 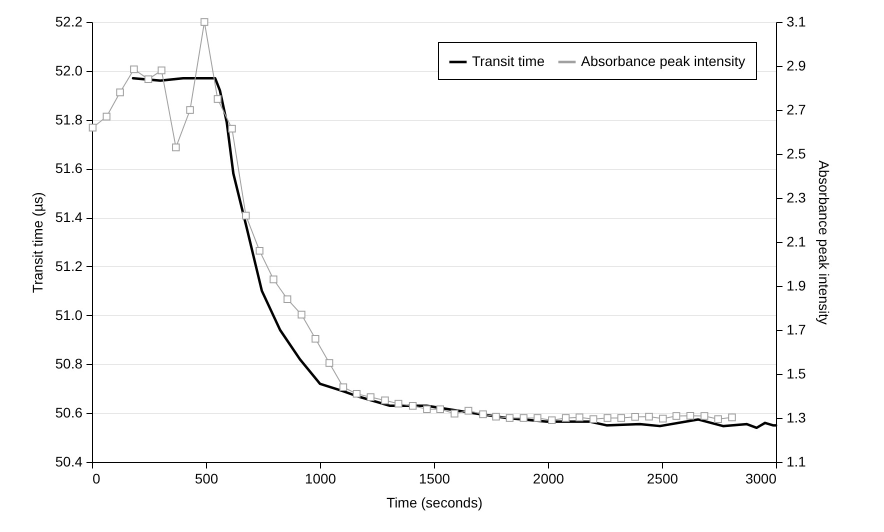 What do you see at coordinates (796, 242) in the screenshot?
I see `y2-tick-label: 2.1` at bounding box center [796, 242].